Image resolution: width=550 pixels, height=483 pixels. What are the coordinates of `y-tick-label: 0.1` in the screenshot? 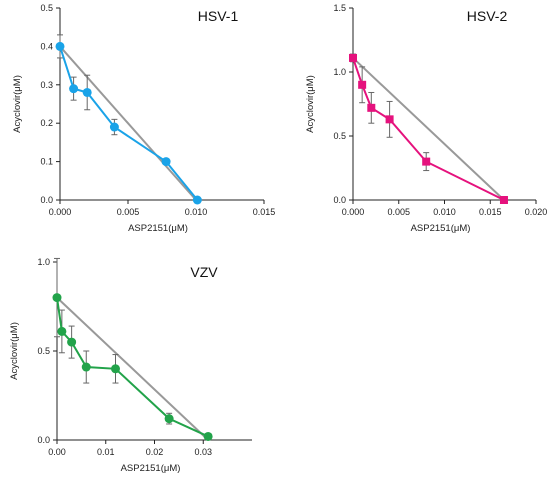 It's located at (46, 162).